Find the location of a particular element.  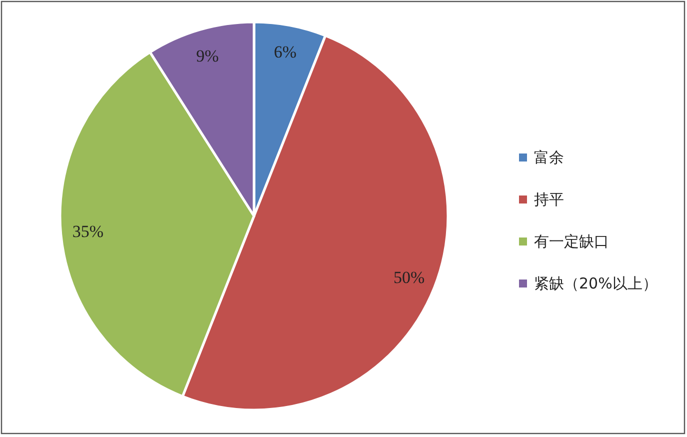

data-label: 50% is located at coordinates (409, 277).